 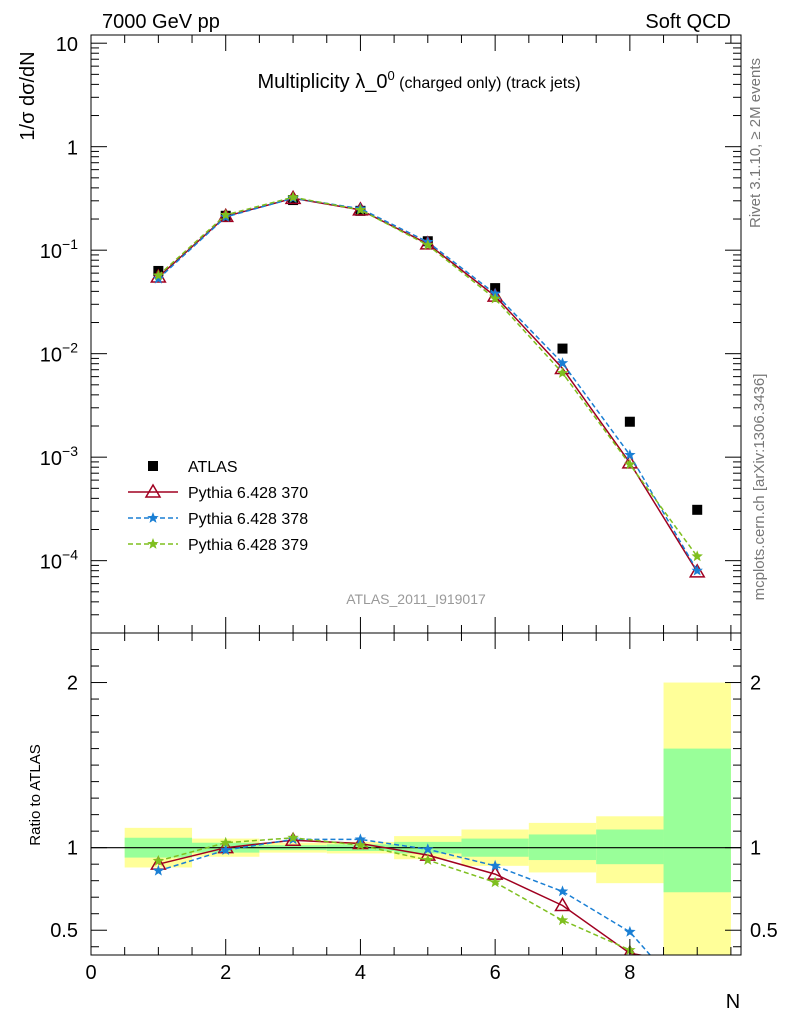 What do you see at coordinates (759, 487) in the screenshot?
I see `mcplots-label: mcplots.cern.ch [arXiv:1306.3436]` at bounding box center [759, 487].